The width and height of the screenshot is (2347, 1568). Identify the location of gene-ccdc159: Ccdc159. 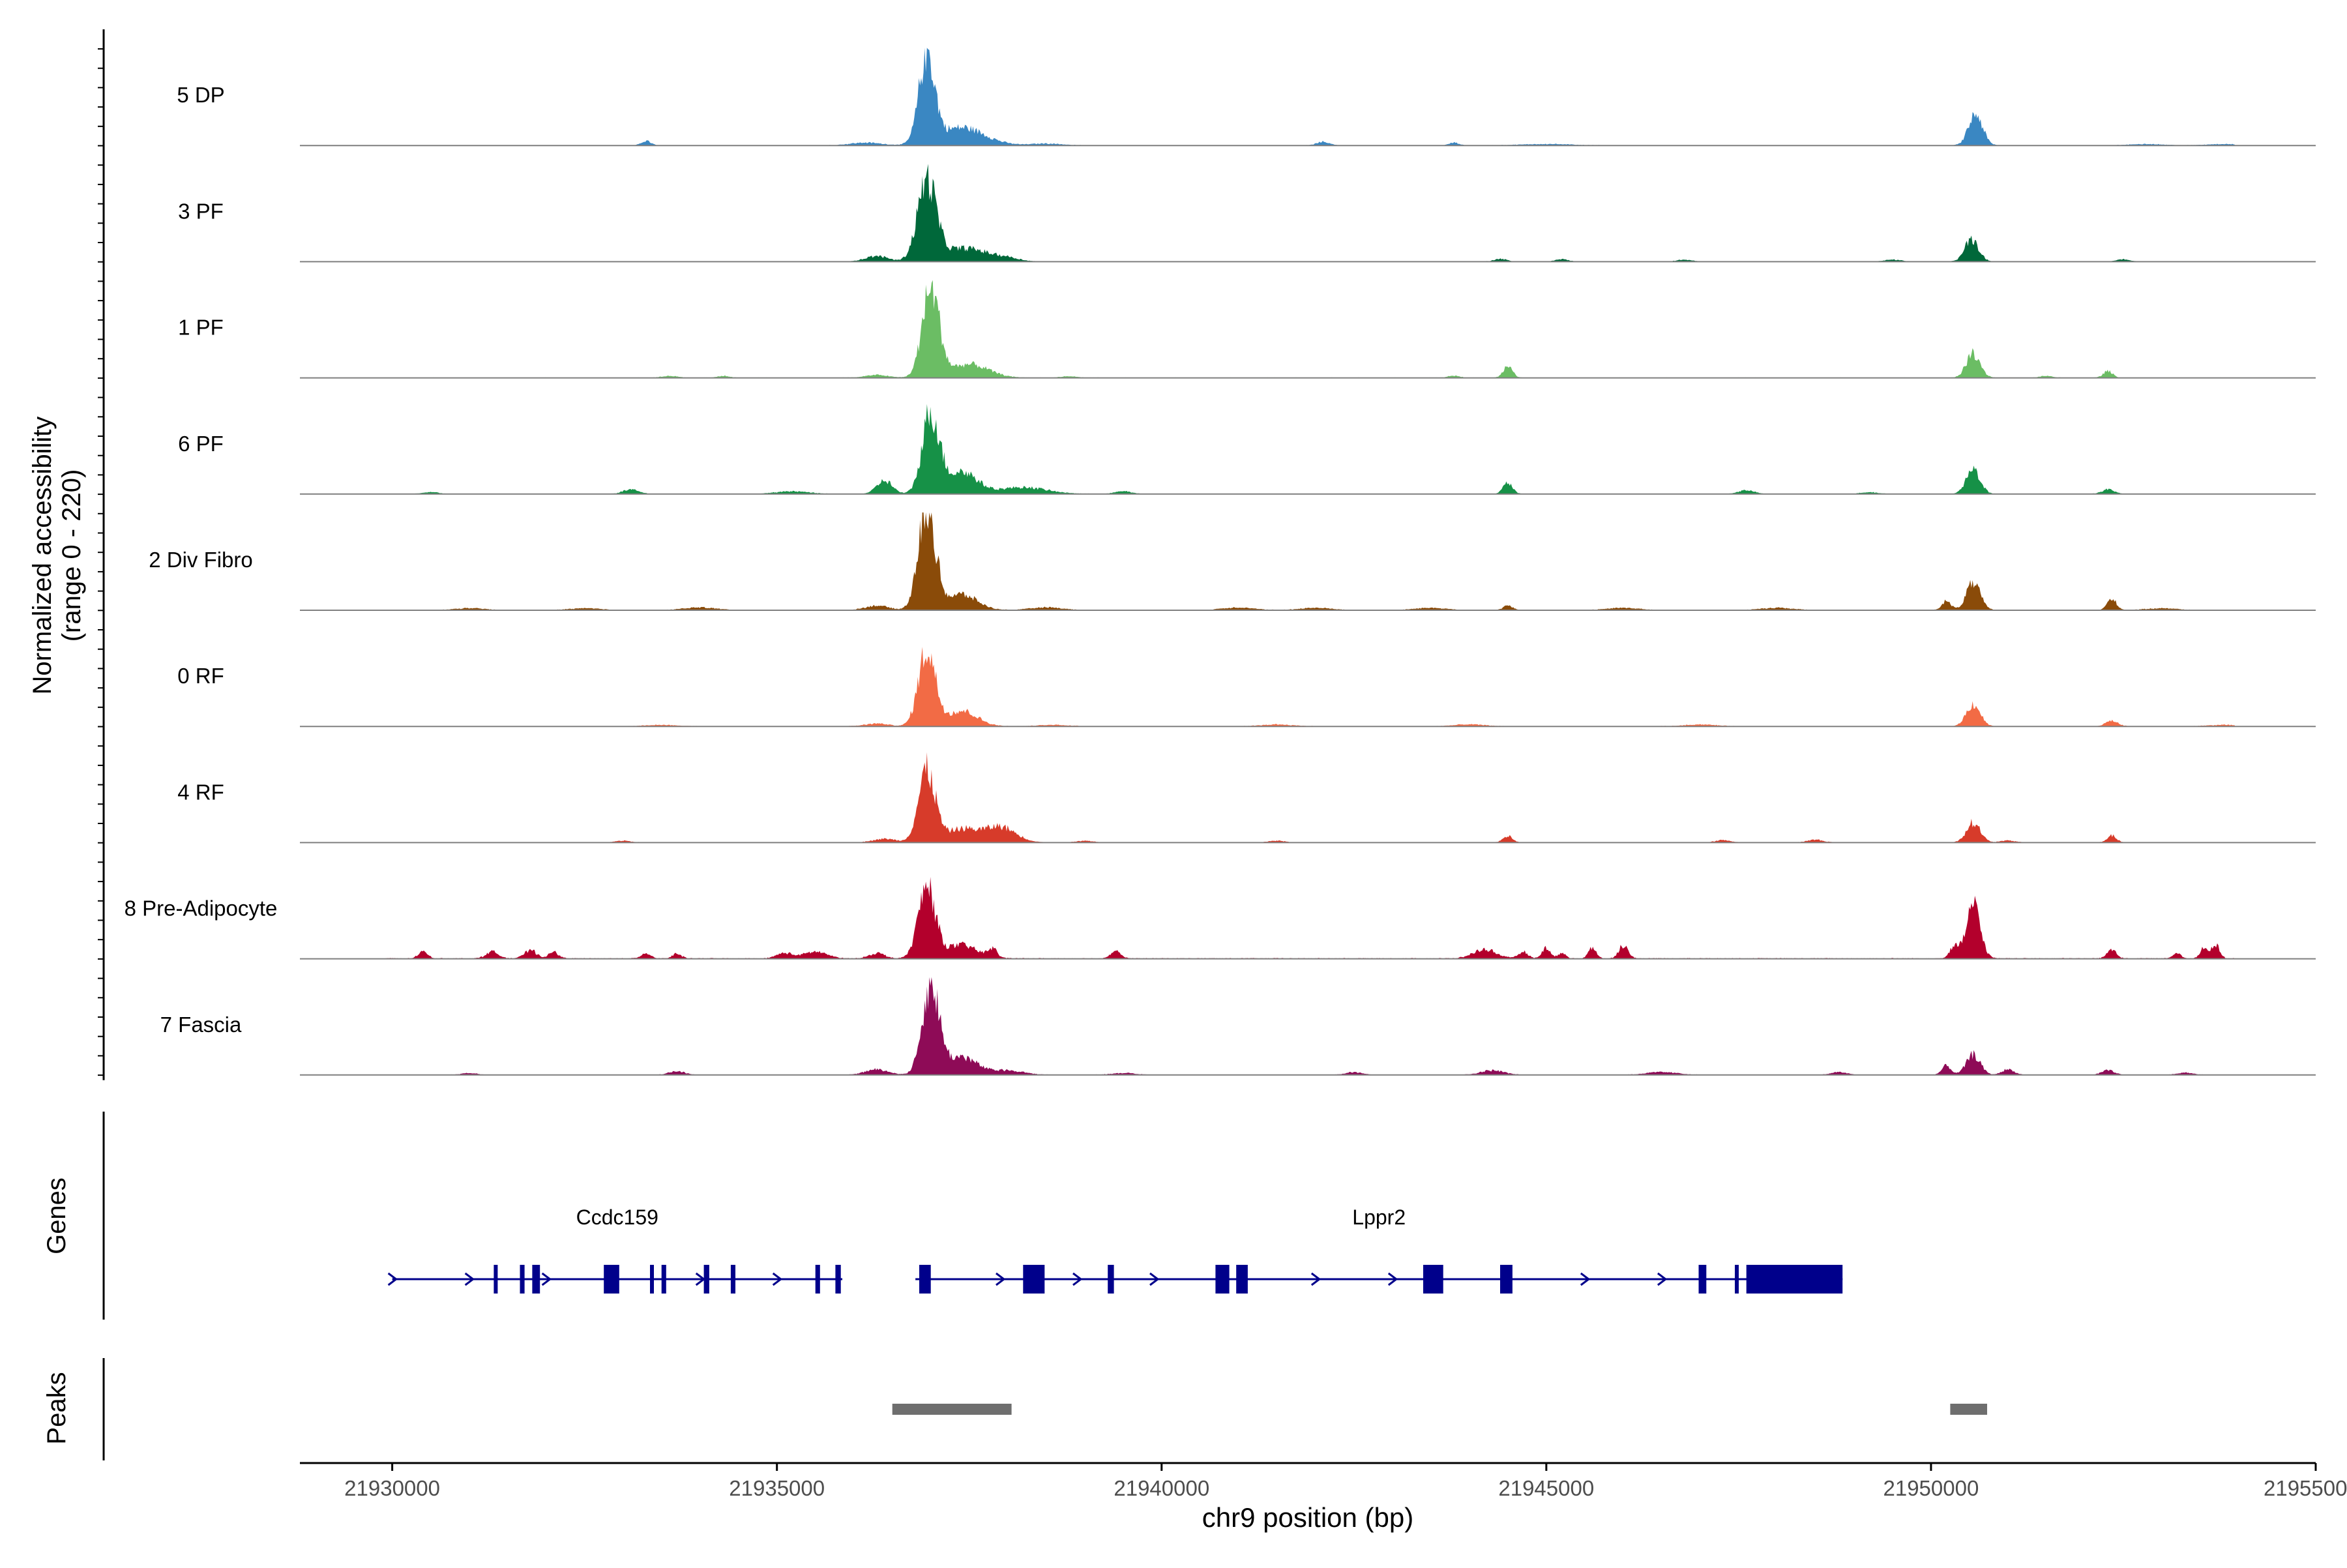
(615, 1250).